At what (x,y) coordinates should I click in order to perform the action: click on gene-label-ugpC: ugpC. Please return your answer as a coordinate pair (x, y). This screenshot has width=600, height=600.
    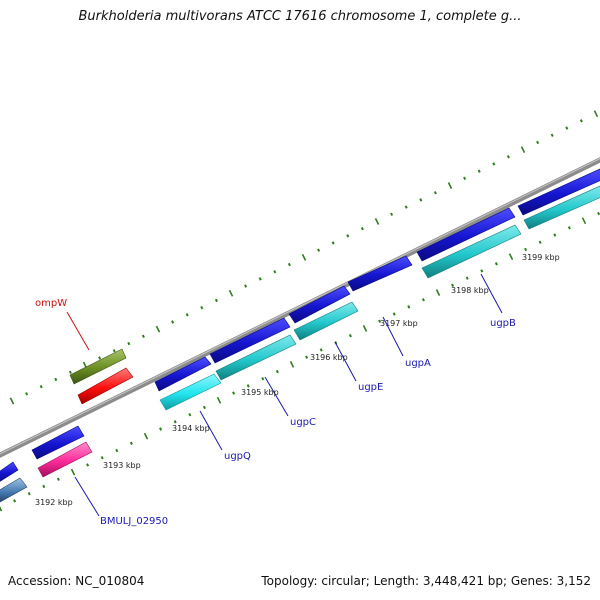
    Looking at the image, I should click on (303, 422).